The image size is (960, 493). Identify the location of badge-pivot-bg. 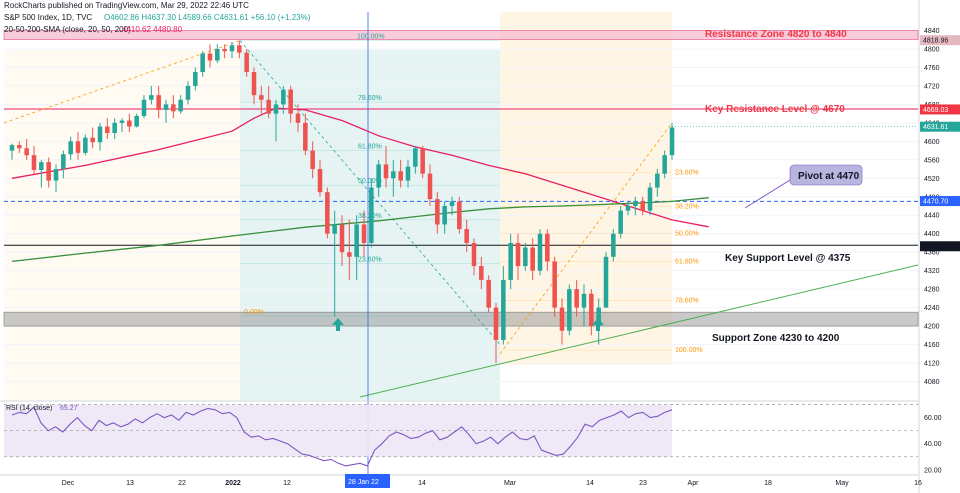
(940, 201).